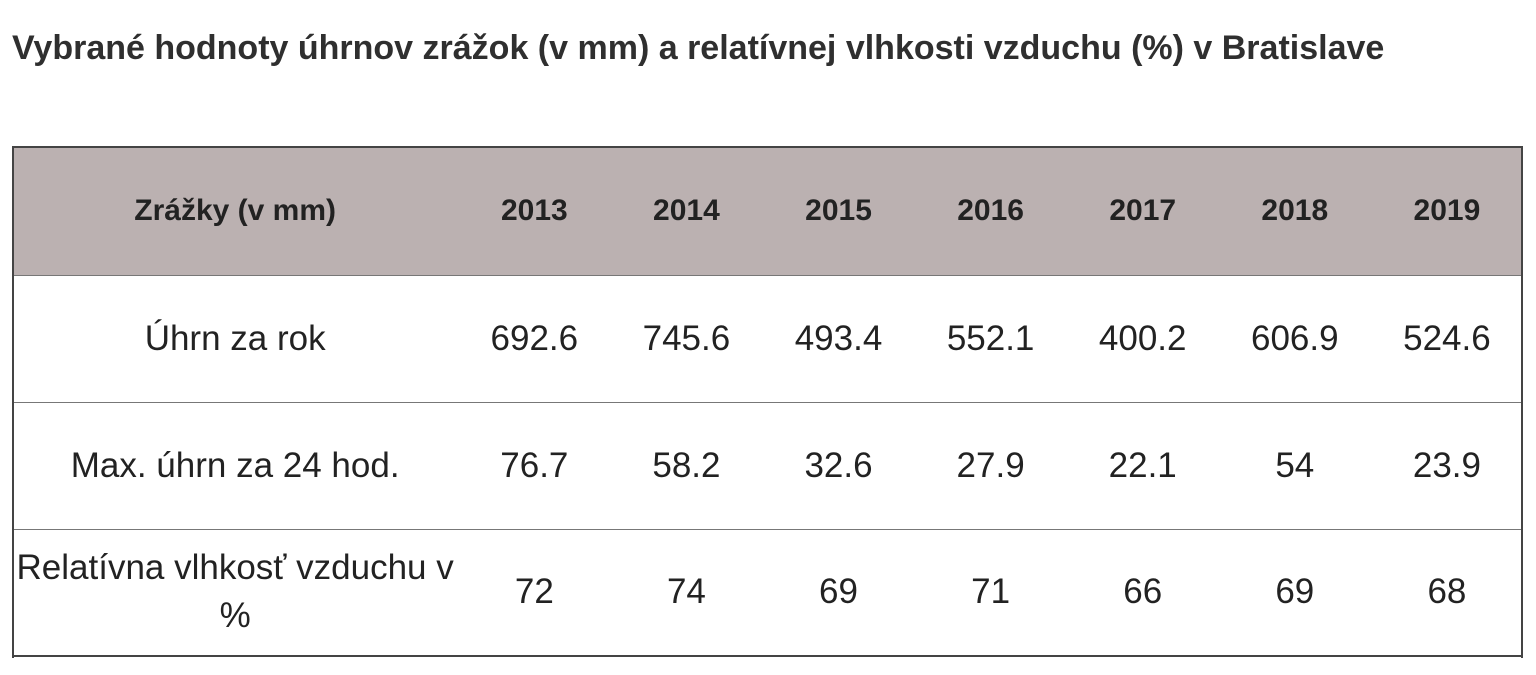  I want to click on value-cell: 76.7, so click(534, 466).